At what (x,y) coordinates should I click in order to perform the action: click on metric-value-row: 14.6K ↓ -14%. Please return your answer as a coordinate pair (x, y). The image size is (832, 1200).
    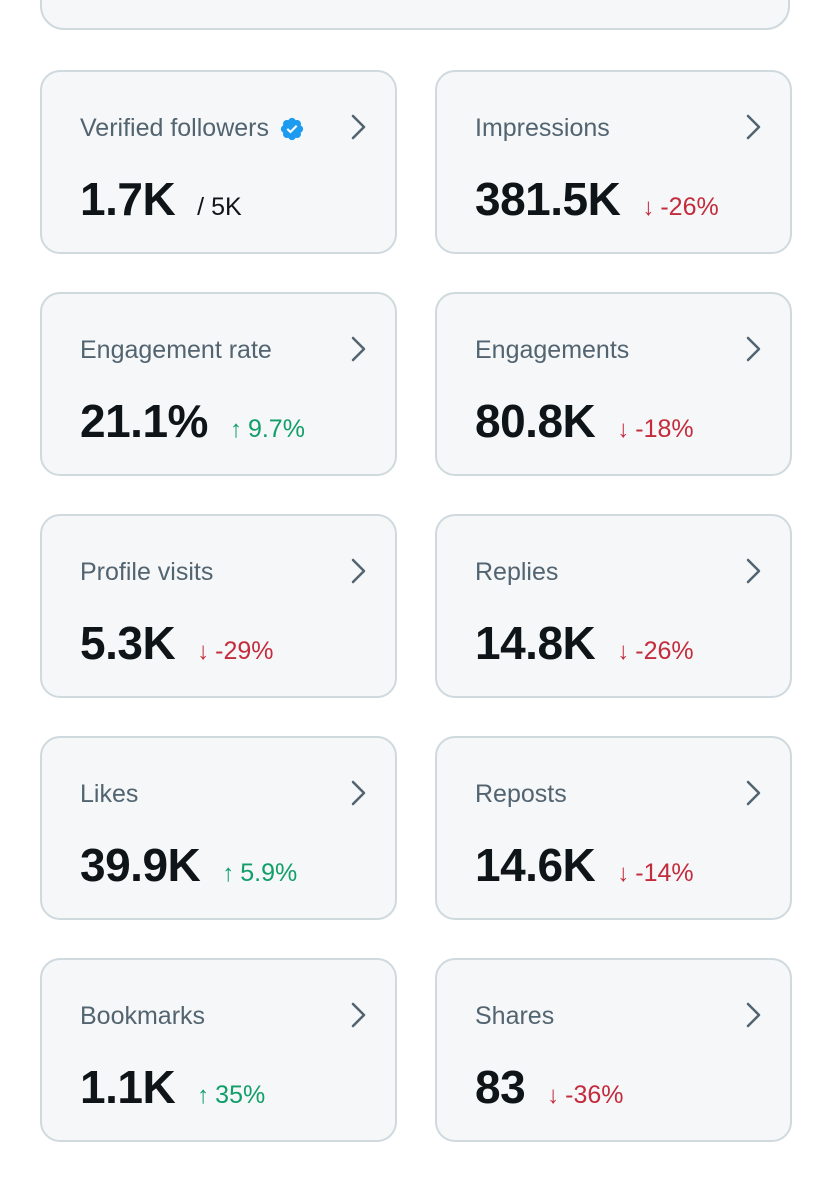
    Looking at the image, I should click on (584, 865).